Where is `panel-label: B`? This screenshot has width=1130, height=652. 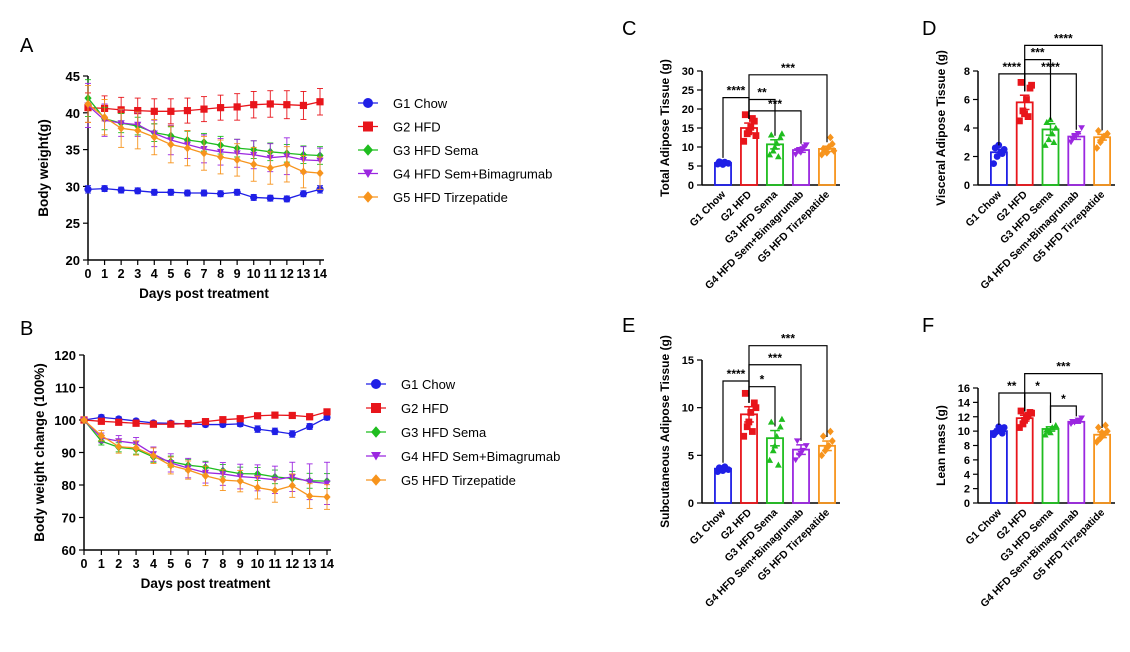 panel-label: B is located at coordinates (26, 329).